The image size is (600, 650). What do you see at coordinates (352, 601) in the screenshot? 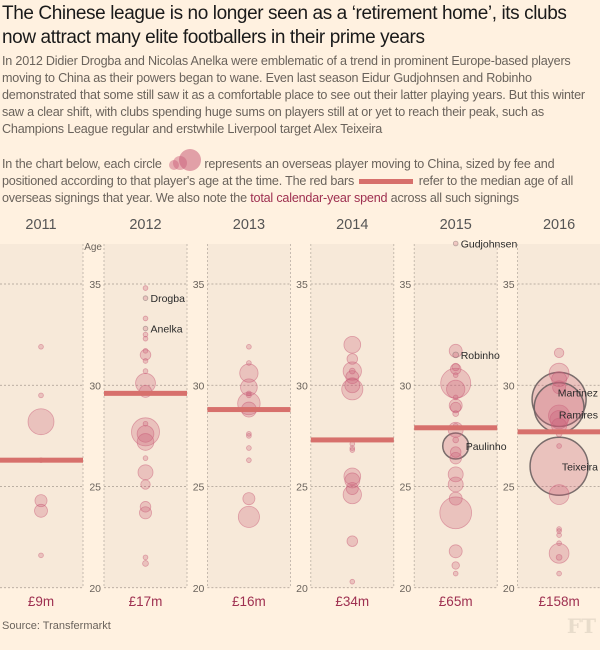
I see `spend-label: £34m` at bounding box center [352, 601].